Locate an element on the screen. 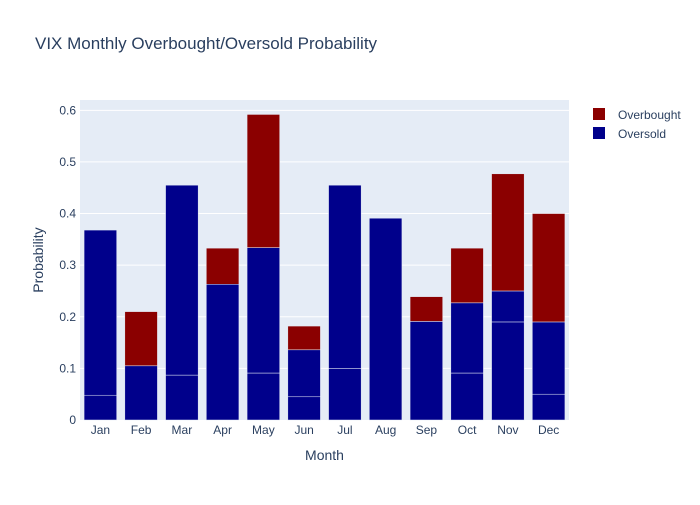  y-tick-label: 0.5 is located at coordinates (67, 162).